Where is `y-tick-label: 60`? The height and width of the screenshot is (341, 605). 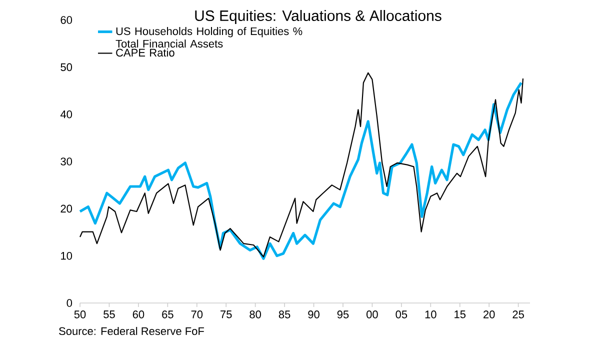 y-tick-label: 60 is located at coordinates (66, 20).